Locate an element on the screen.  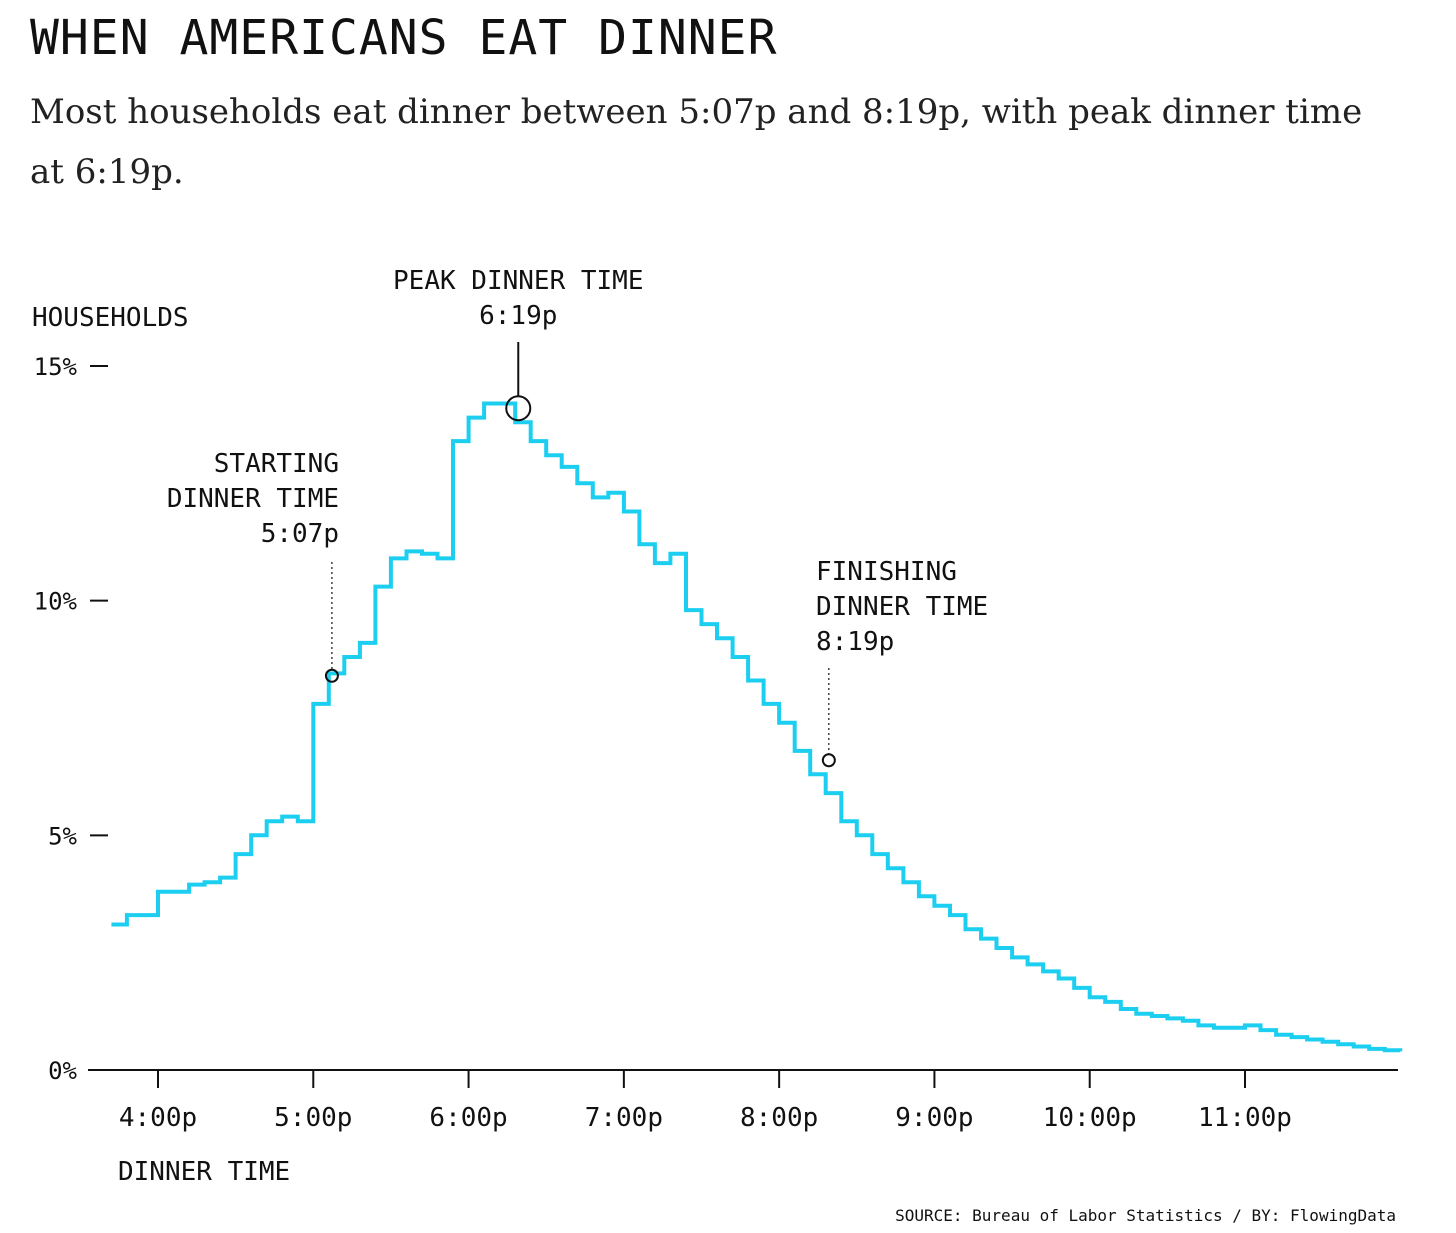
x-tick-label: 6:00p is located at coordinates (468, 1118).